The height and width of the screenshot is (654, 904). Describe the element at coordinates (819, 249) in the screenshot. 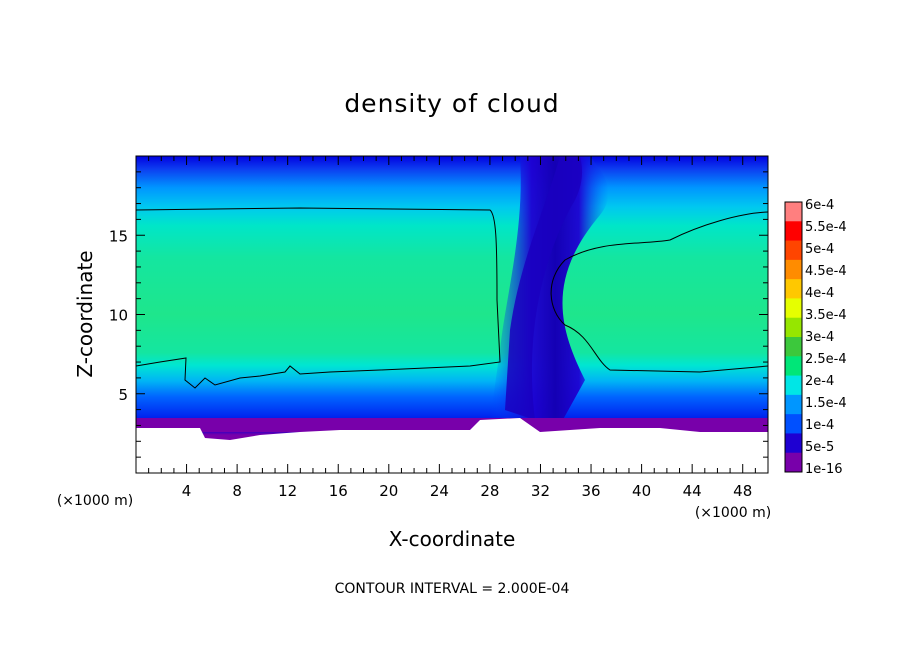

I see `colorbar-label: 5e-4` at that location.